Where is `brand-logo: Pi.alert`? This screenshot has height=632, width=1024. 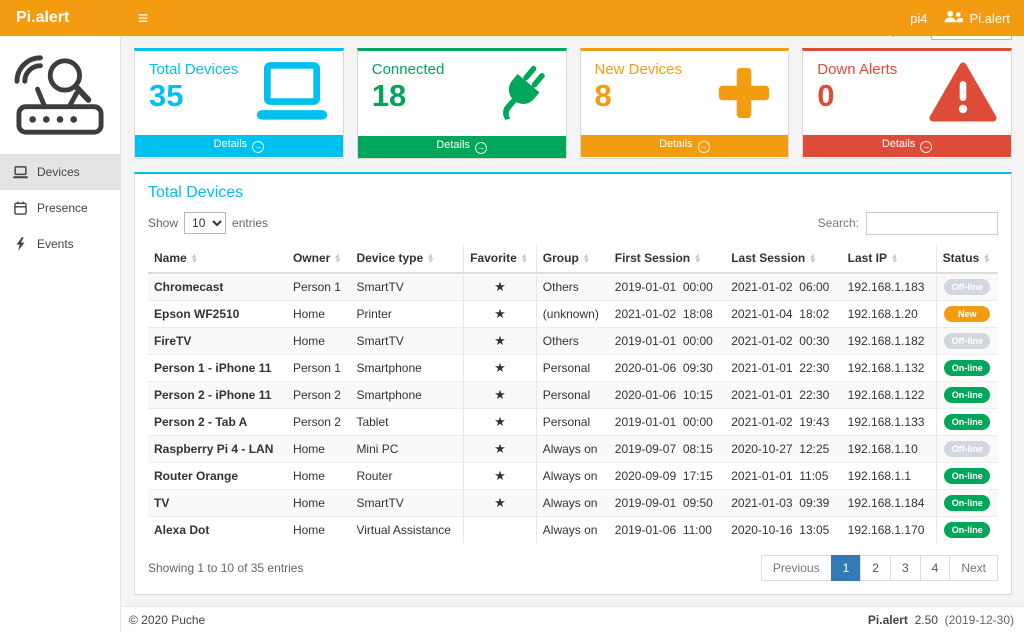 brand-logo: Pi.alert is located at coordinates (43, 17).